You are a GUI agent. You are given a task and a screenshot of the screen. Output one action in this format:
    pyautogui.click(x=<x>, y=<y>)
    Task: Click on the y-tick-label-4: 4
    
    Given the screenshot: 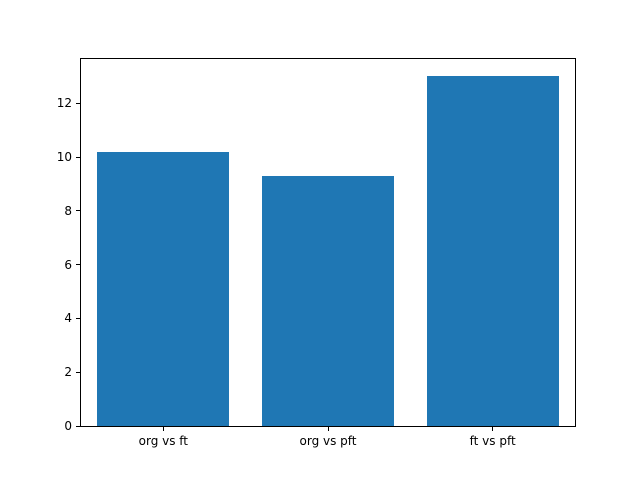 What is the action you would take?
    pyautogui.click(x=68, y=318)
    